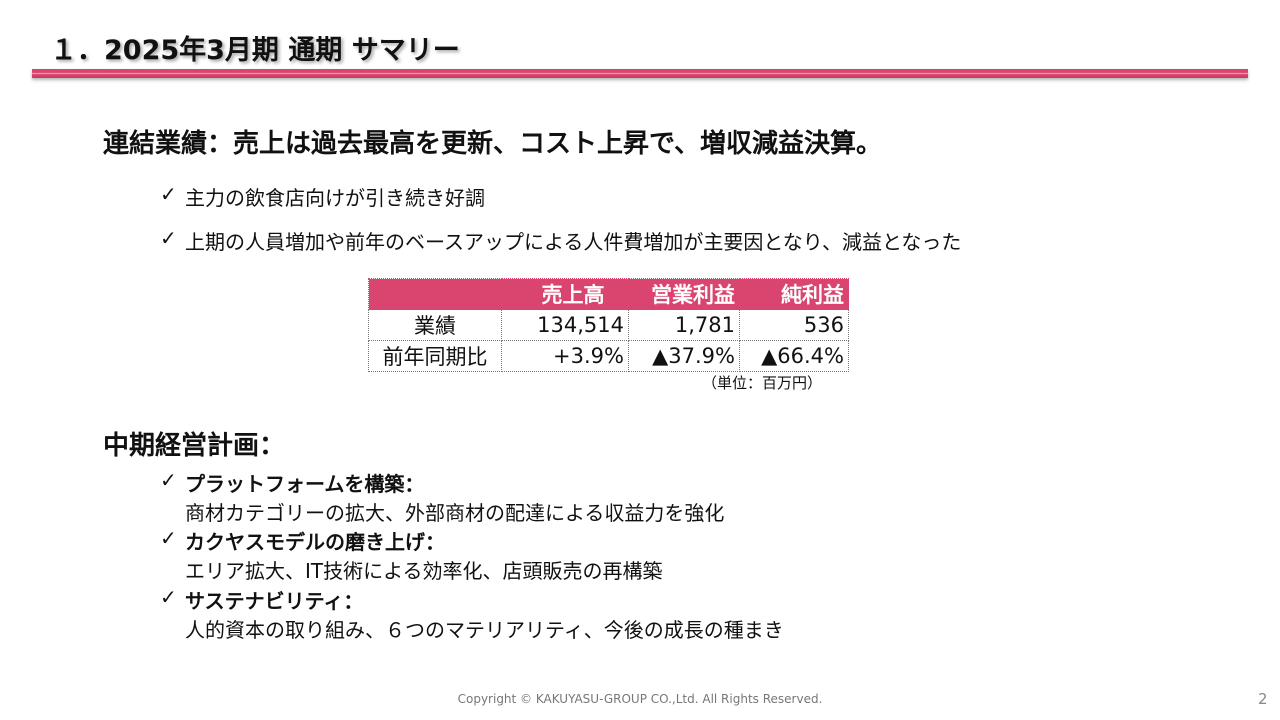 The width and height of the screenshot is (1280, 720). I want to click on bullet-item: 上期の人員増加や前年のベースアップによる人件費増加が主要因となり、減益となった, so click(573, 242).